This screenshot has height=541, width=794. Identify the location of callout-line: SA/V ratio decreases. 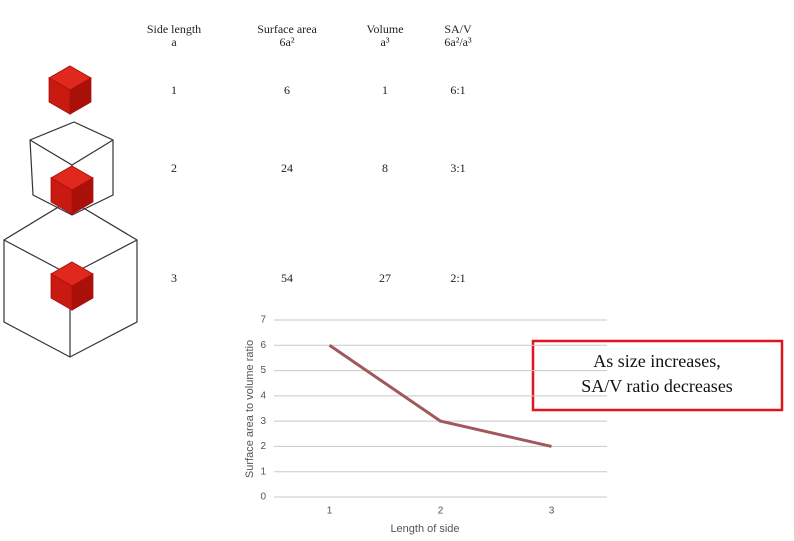
(657, 386).